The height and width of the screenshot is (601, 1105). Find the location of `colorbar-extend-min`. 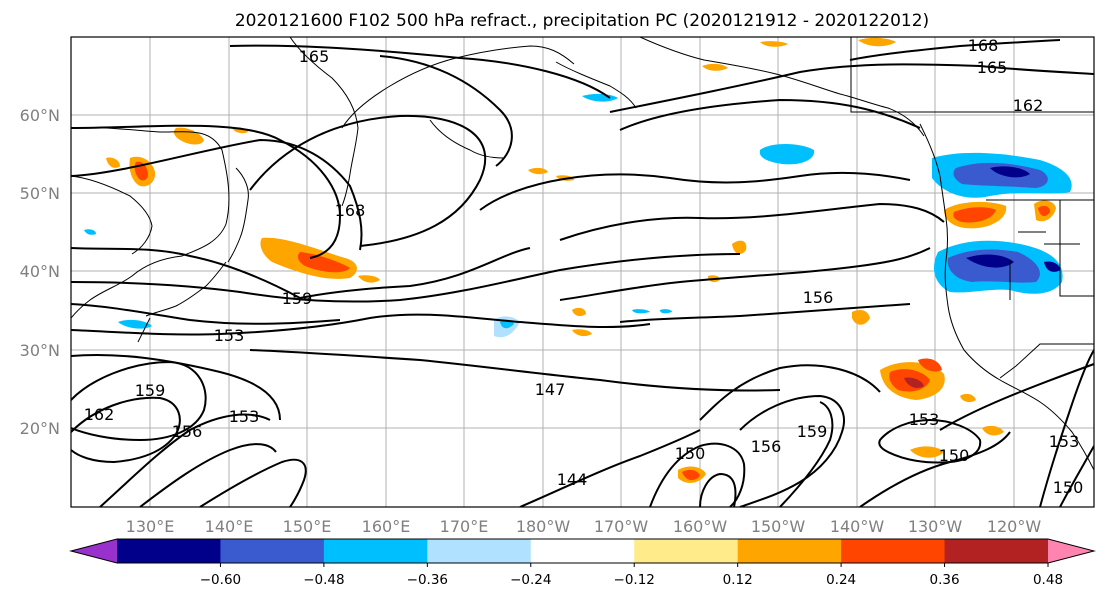

colorbar-extend-min is located at coordinates (94, 551).